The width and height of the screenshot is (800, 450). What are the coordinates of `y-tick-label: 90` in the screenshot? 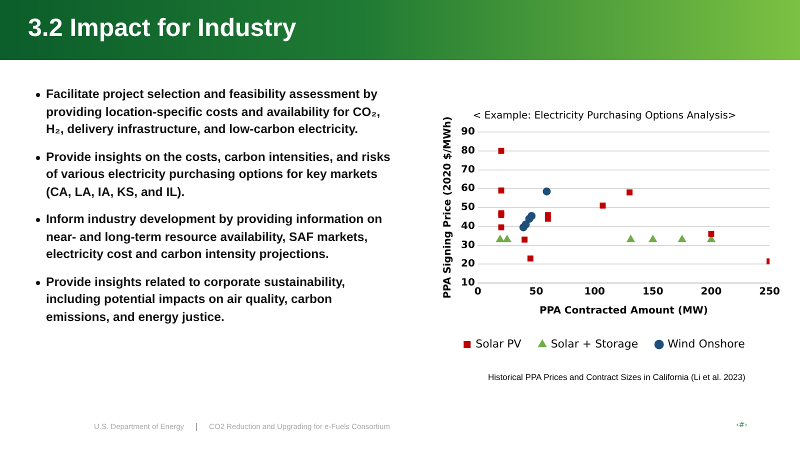 It's located at (467, 132).